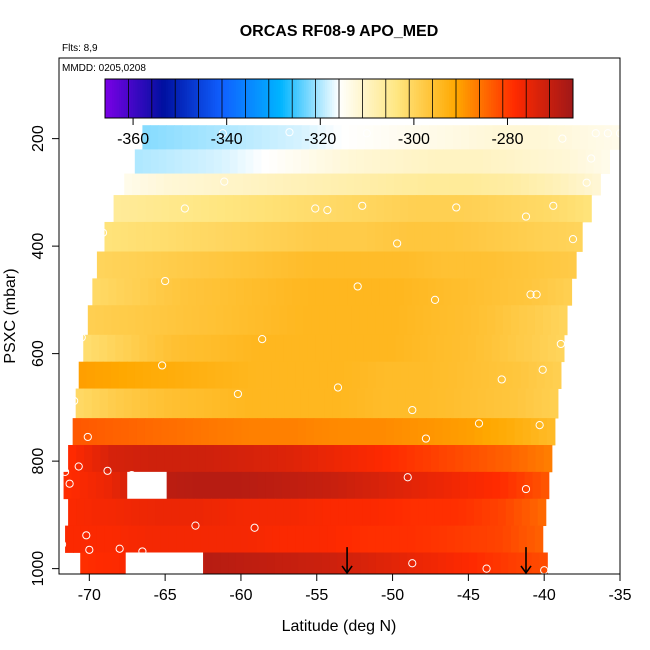 This screenshot has width=650, height=650. What do you see at coordinates (307, 512) in the screenshot?
I see `heatmap-band` at bounding box center [307, 512].